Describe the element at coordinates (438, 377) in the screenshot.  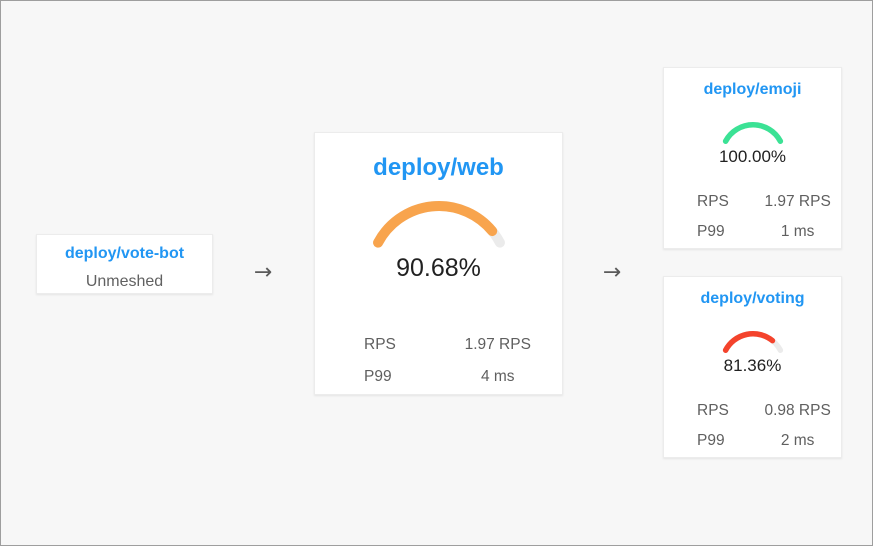
I see `stat-row-p99: P99 4 ms` at that location.